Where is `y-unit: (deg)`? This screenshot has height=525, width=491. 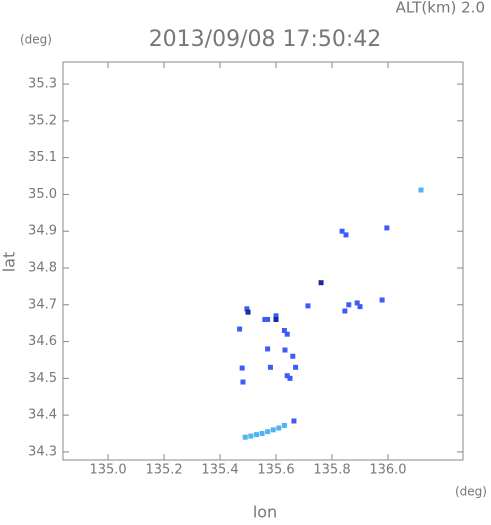
y-unit: (deg) is located at coordinates (36, 40).